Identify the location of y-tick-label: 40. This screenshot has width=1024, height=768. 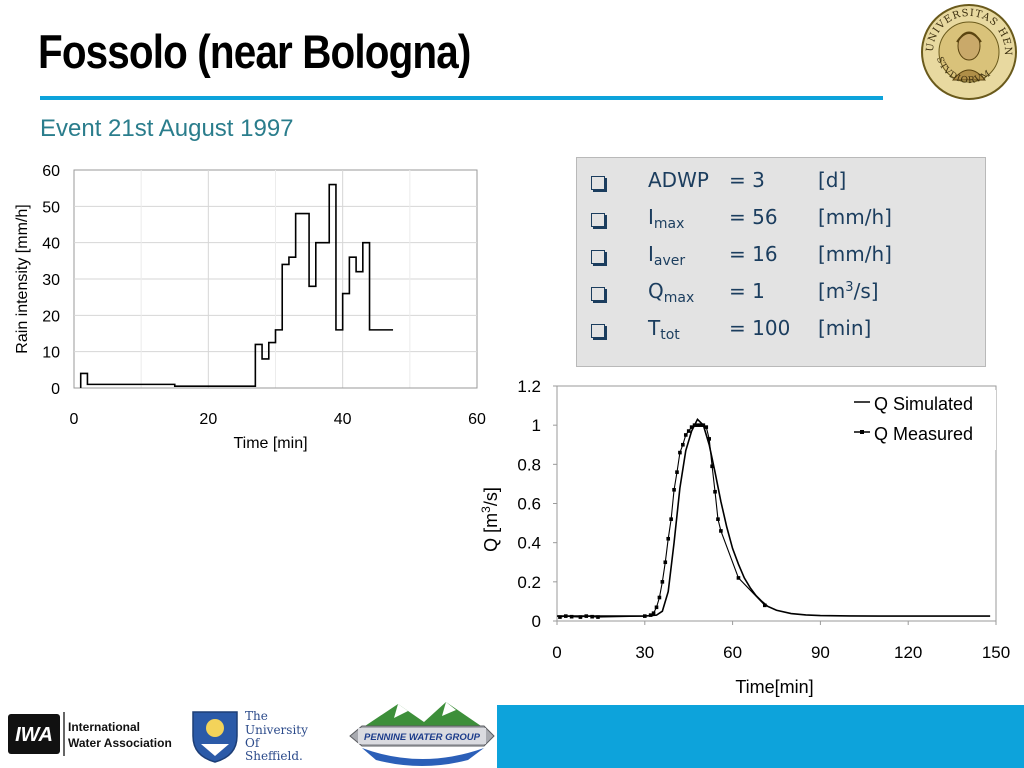
(51, 244).